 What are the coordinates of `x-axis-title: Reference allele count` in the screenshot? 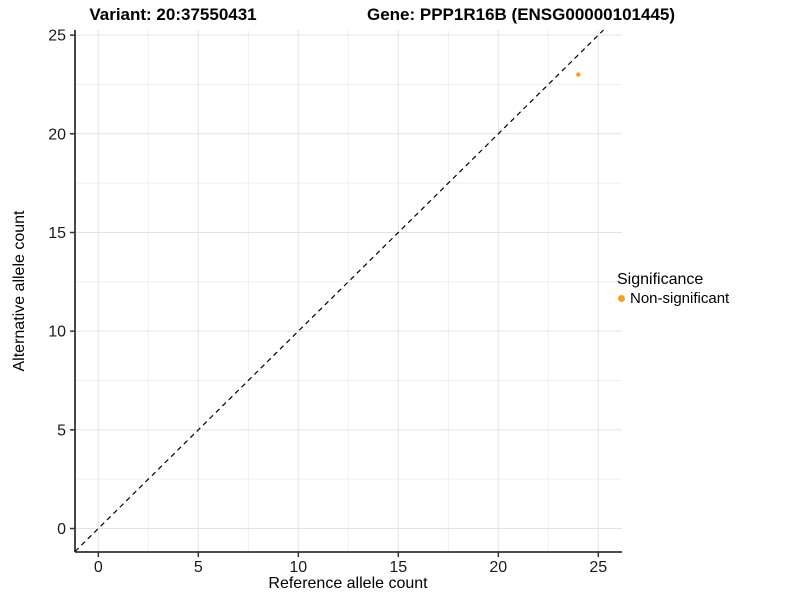 It's located at (348, 583).